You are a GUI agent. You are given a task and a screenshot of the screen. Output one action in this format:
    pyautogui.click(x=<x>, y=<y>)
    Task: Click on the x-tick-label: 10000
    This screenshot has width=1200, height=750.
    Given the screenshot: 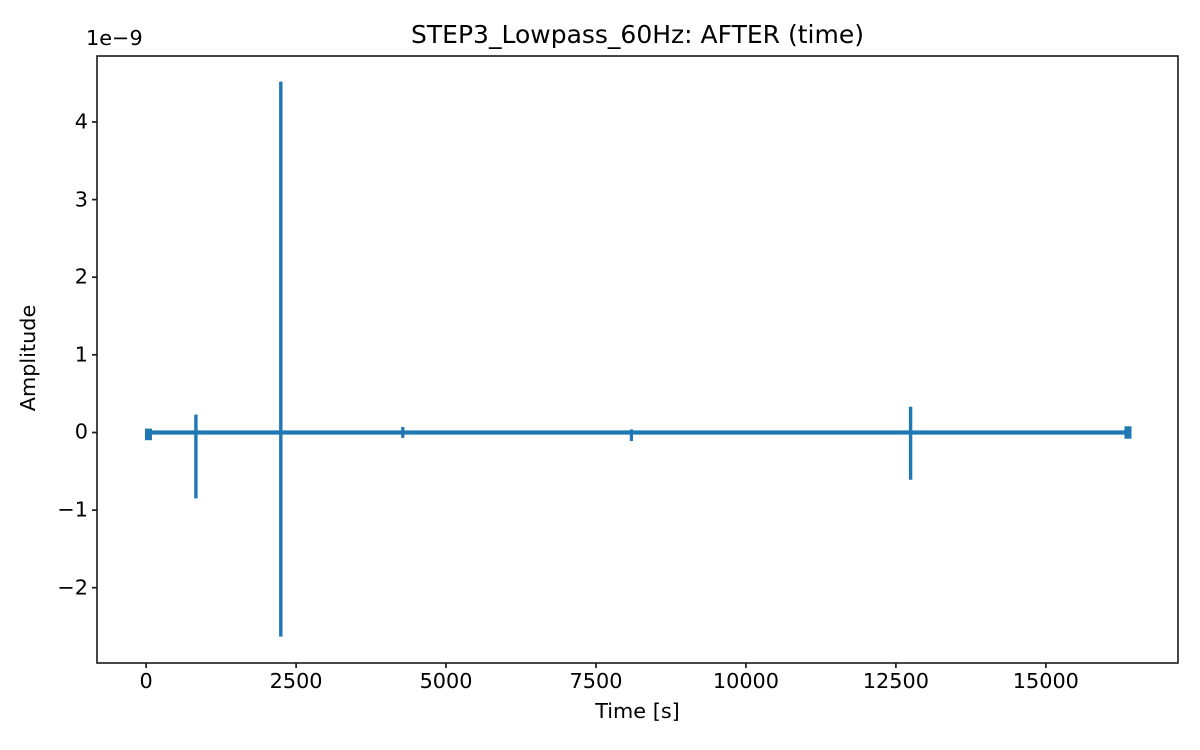 What is the action you would take?
    pyautogui.click(x=746, y=681)
    